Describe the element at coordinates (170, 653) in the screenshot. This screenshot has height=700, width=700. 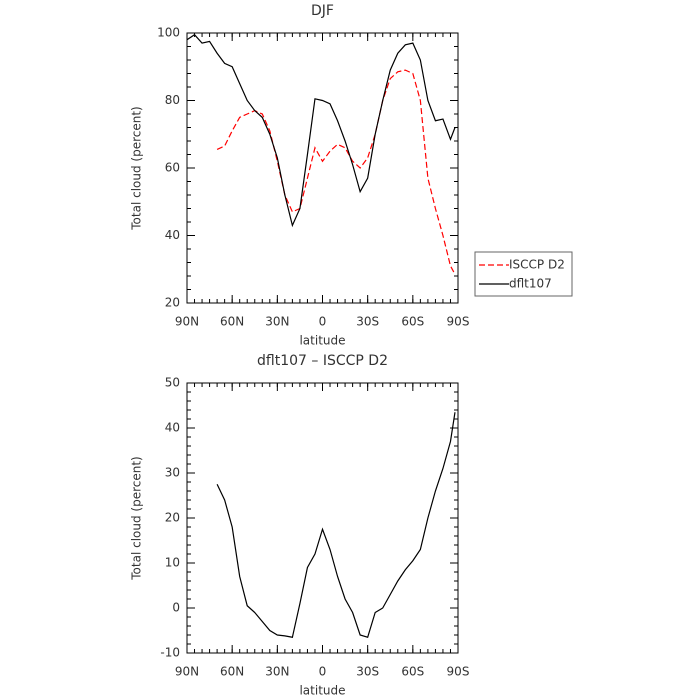
I see `y-tick-label: -10` at that location.